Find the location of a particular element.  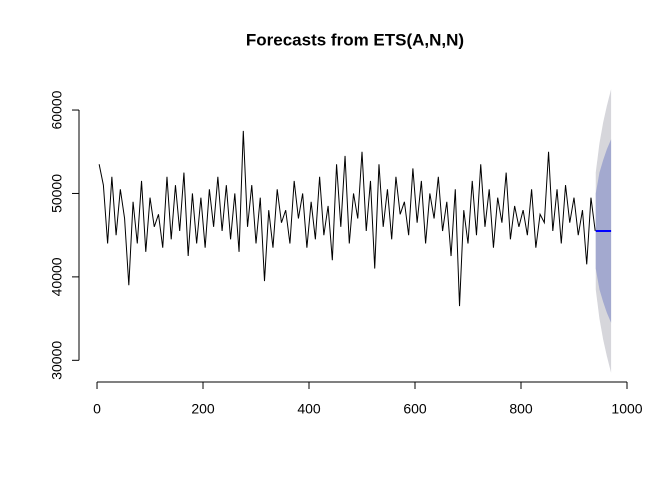

x-tick-label: 200 is located at coordinates (203, 409).